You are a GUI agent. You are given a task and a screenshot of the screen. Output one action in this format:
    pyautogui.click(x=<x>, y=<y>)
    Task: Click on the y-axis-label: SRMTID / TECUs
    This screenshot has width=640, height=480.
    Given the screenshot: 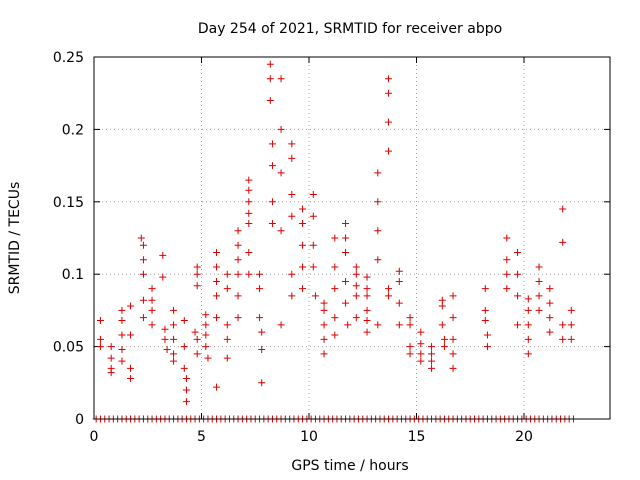 What is the action you would take?
    pyautogui.click(x=15, y=238)
    